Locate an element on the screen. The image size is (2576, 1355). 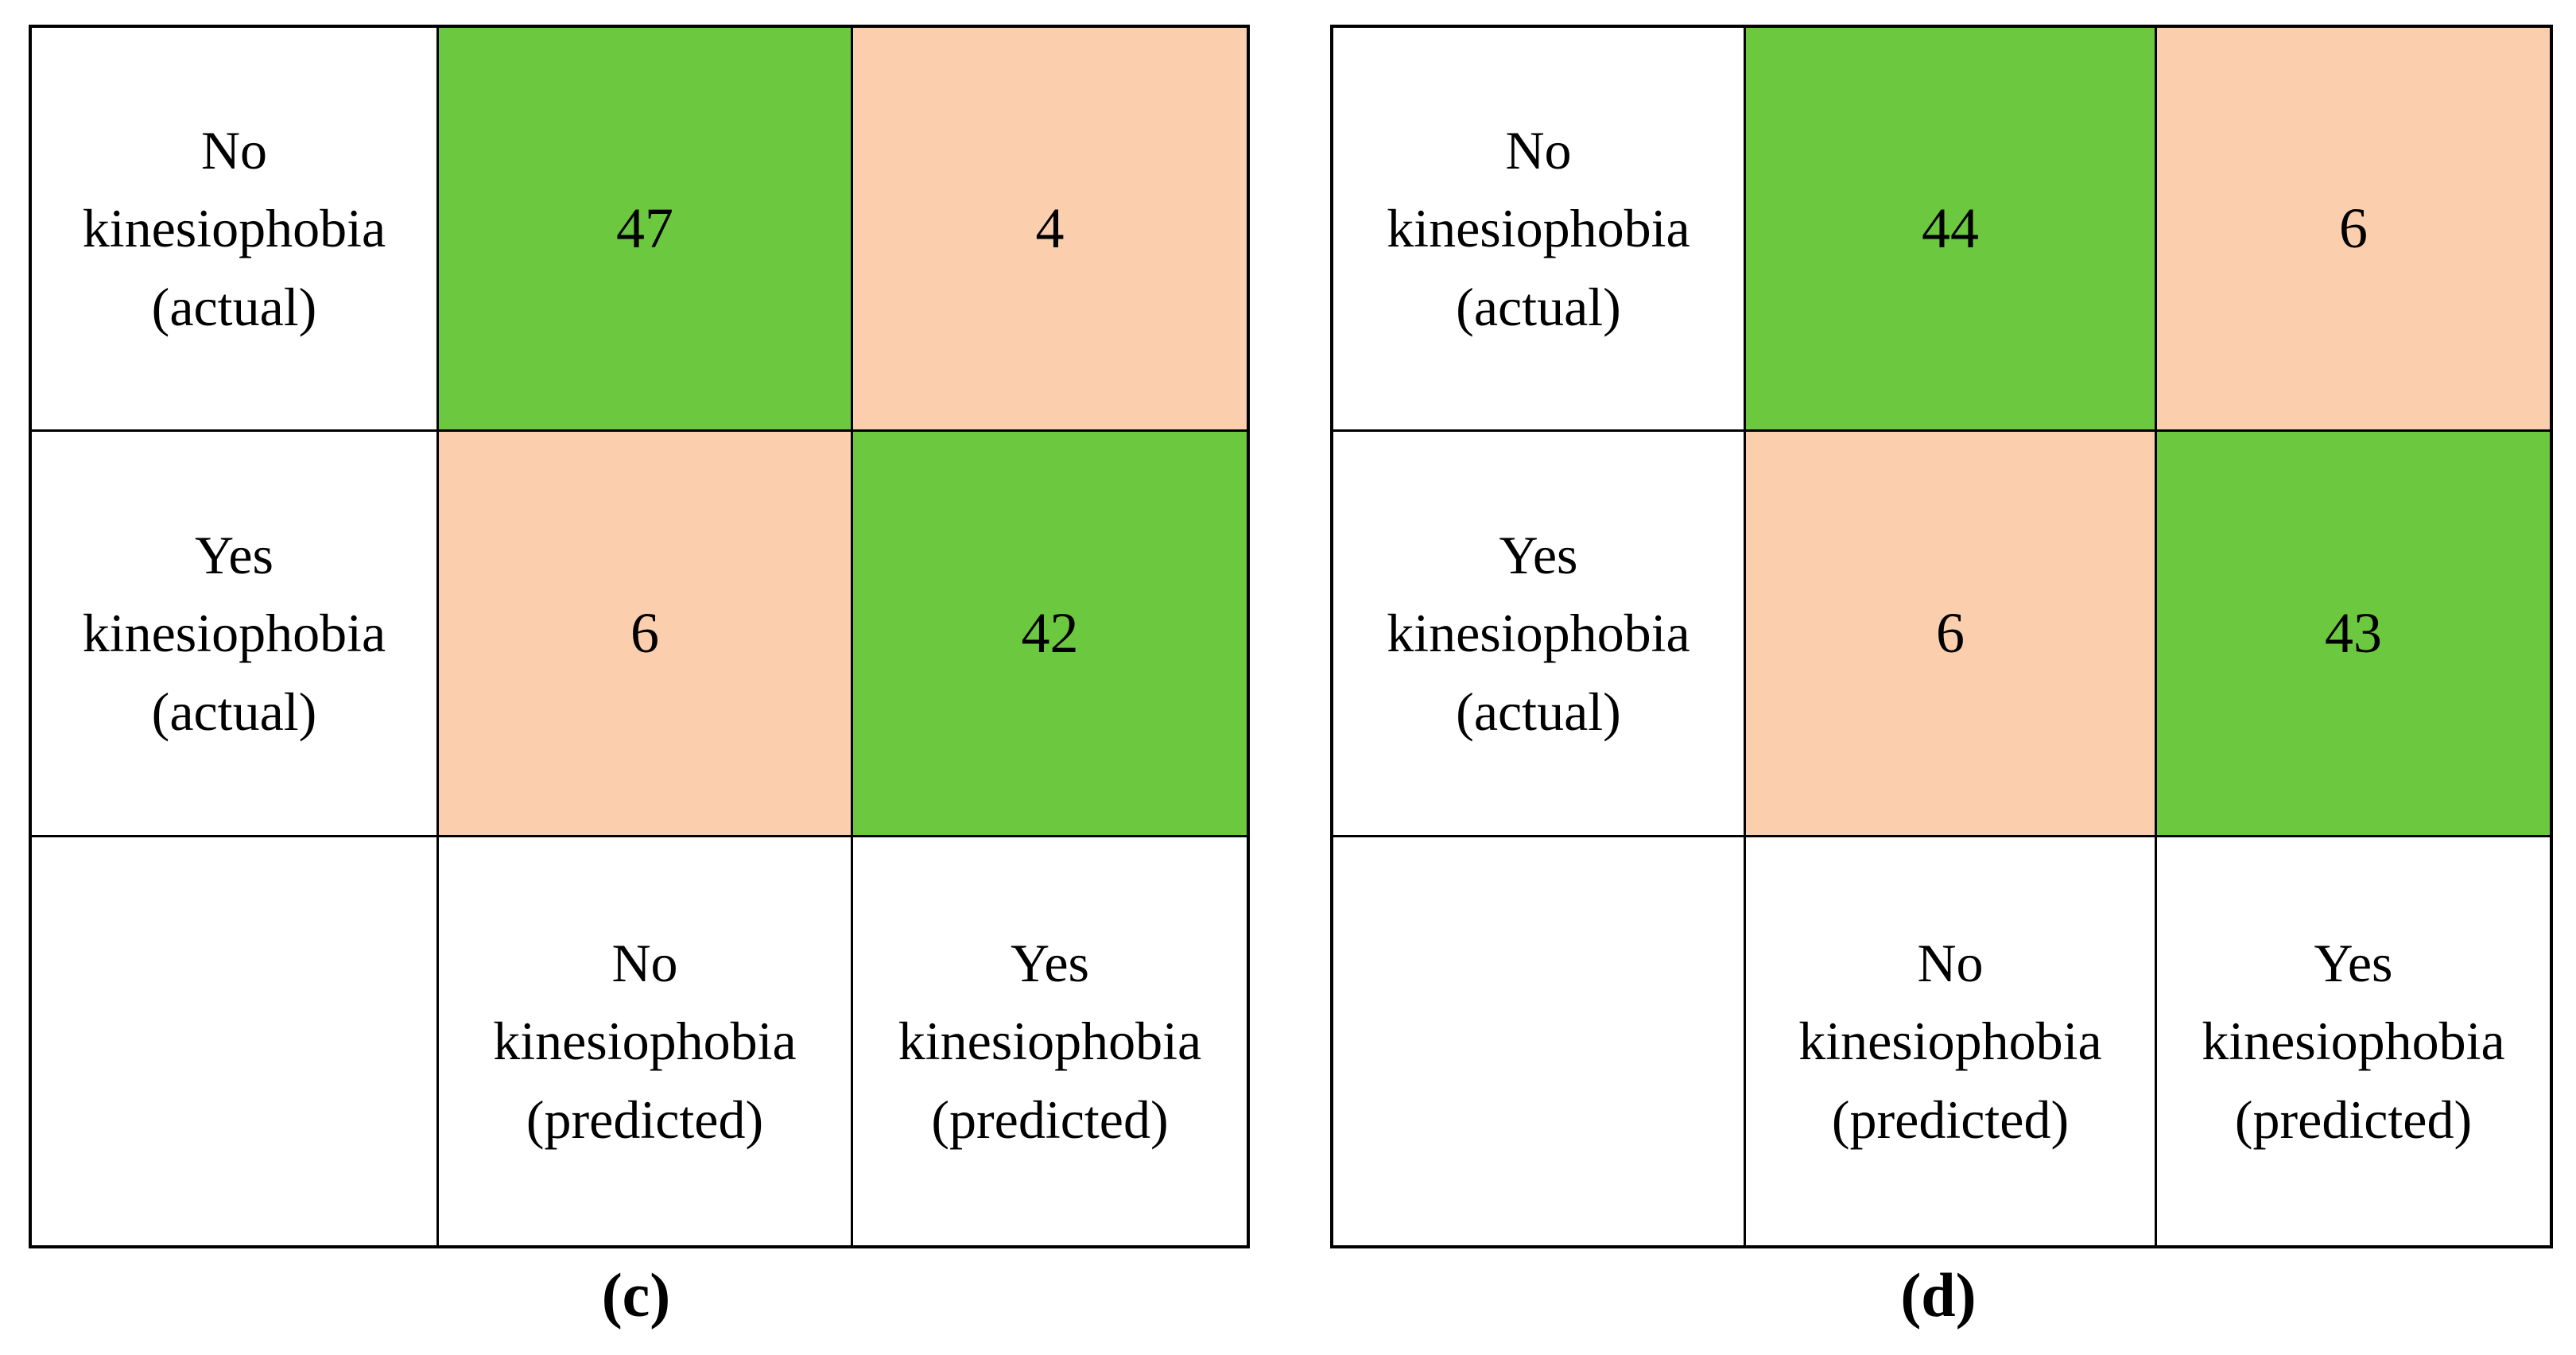
cell-actual-no-predicted-yes: 4 is located at coordinates (1050, 230).